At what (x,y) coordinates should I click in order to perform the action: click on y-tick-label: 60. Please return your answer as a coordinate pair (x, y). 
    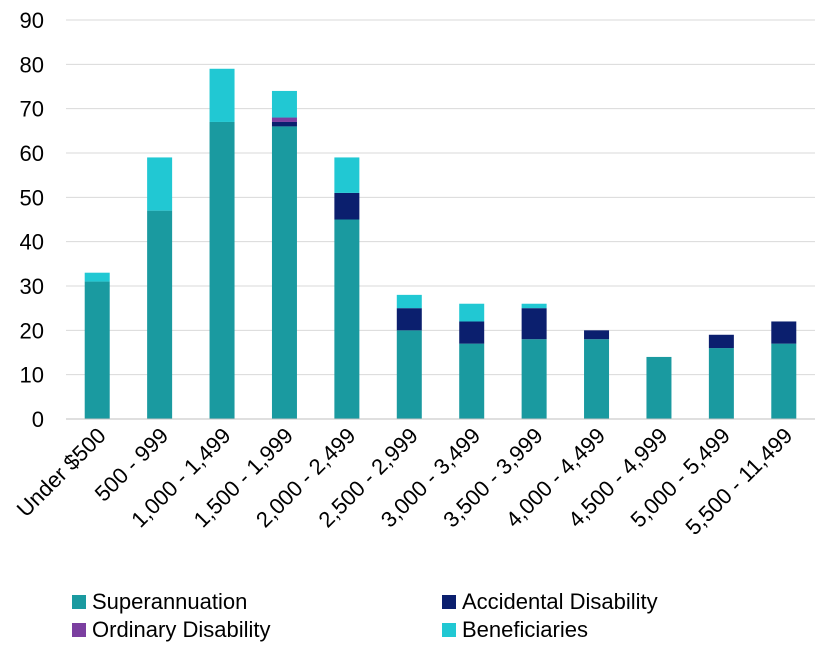
    Looking at the image, I should click on (32, 153).